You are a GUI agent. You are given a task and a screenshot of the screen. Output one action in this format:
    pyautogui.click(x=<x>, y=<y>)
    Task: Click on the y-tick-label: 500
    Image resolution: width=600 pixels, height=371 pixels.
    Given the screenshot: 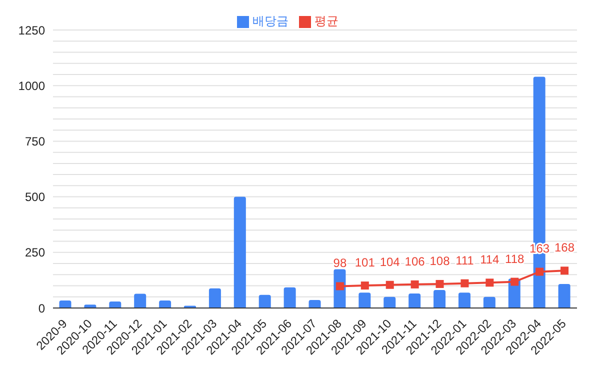 What is the action you would take?
    pyautogui.click(x=35, y=197)
    